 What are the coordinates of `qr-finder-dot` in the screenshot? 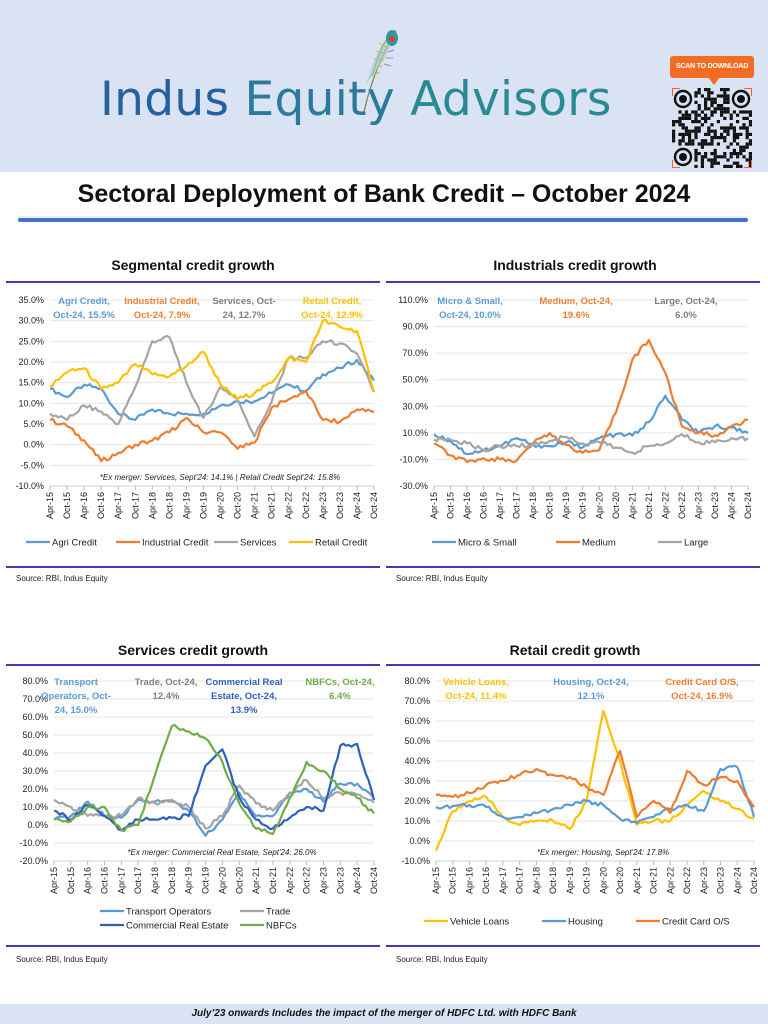 It's located at (683, 157).